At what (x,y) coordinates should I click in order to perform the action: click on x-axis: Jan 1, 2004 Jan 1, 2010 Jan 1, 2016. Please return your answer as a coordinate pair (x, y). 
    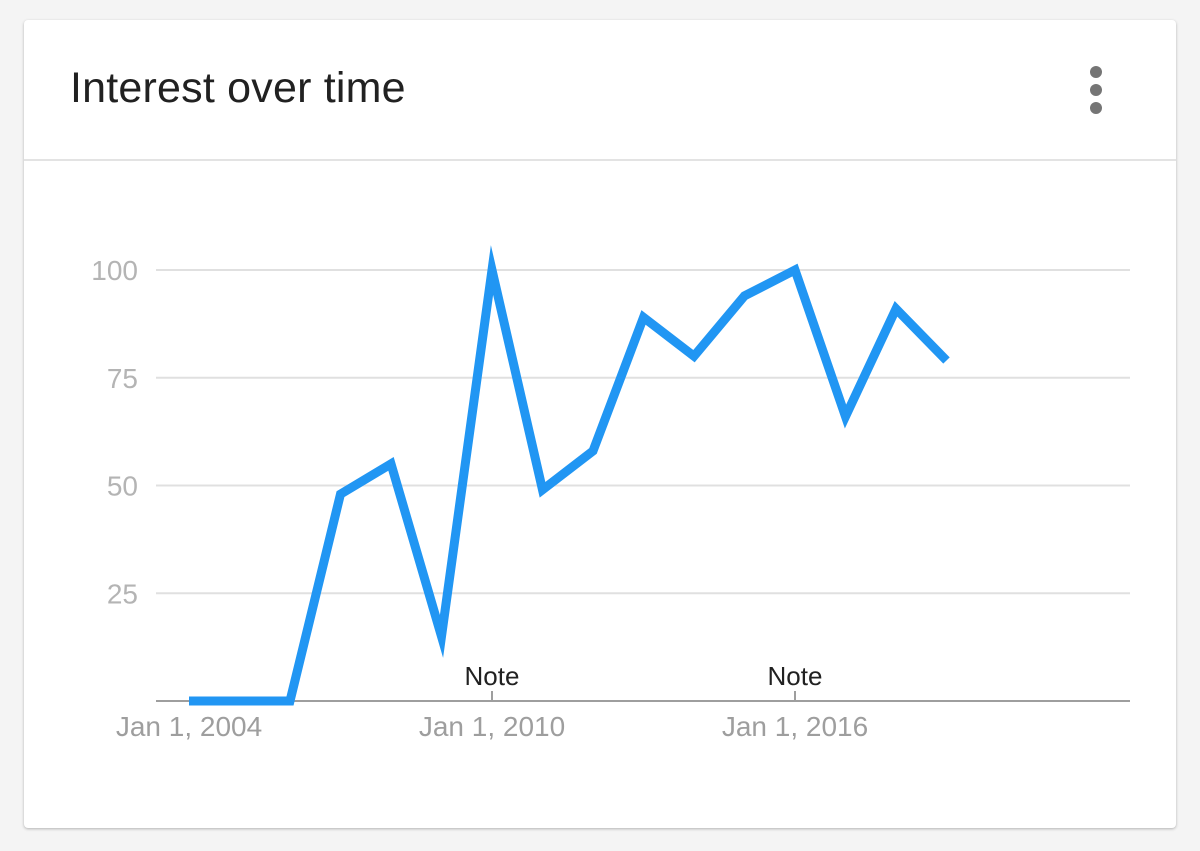
    Looking at the image, I should click on (623, 721).